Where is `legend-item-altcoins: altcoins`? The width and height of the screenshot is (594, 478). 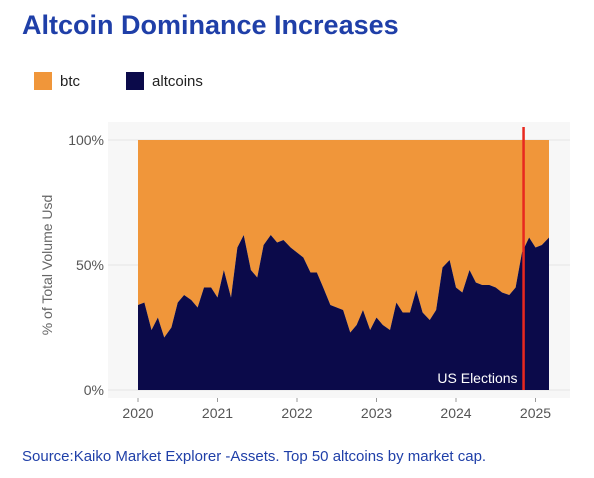
legend-item-altcoins: altcoins is located at coordinates (164, 81).